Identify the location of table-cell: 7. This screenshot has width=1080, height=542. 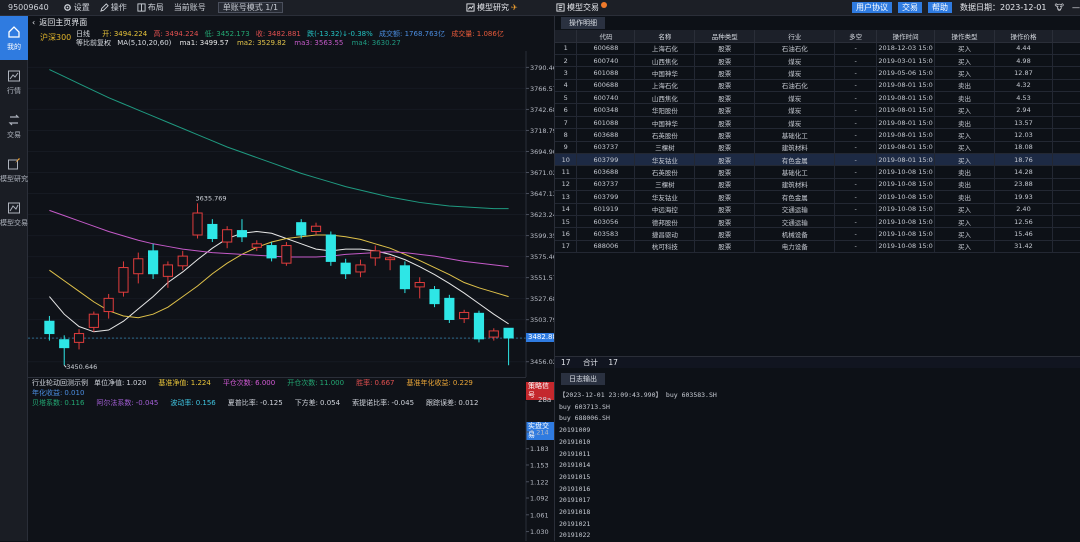
(566, 123).